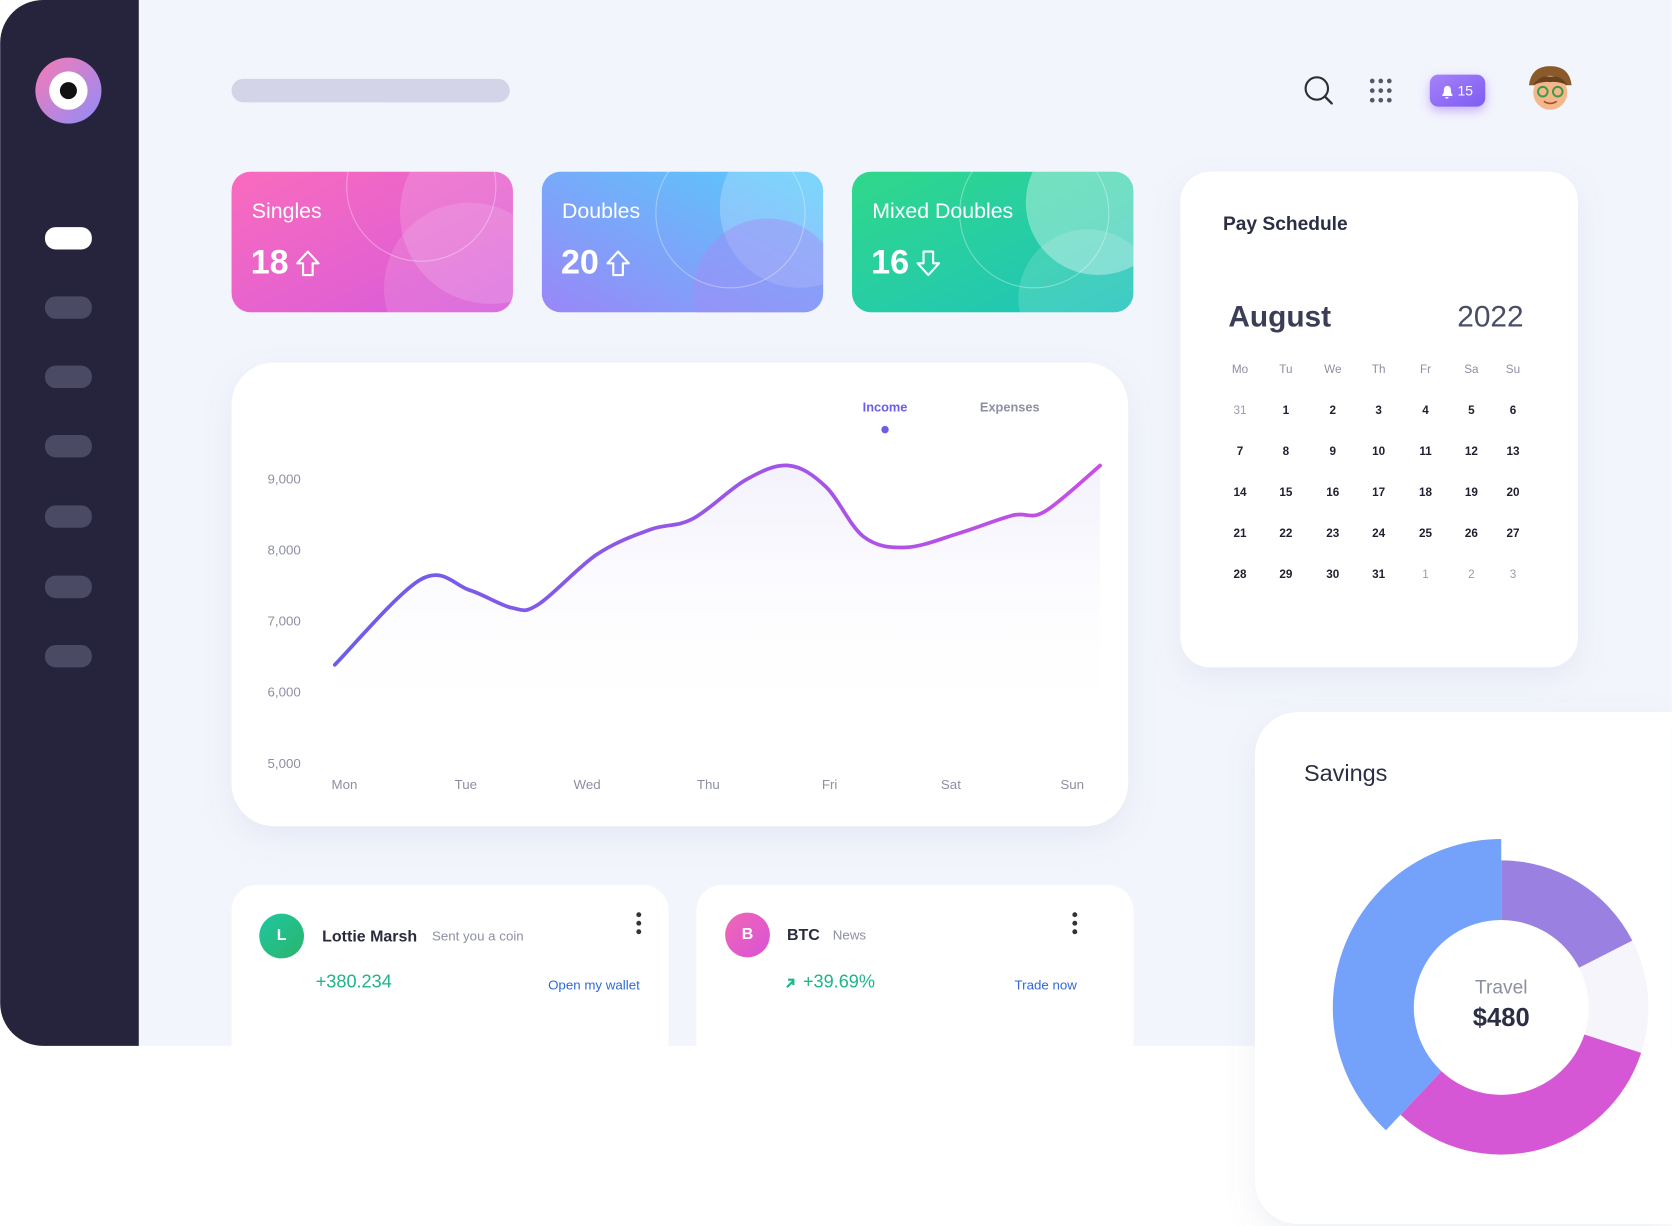 The height and width of the screenshot is (1226, 1672). What do you see at coordinates (1318, 90) in the screenshot?
I see `search-icon` at bounding box center [1318, 90].